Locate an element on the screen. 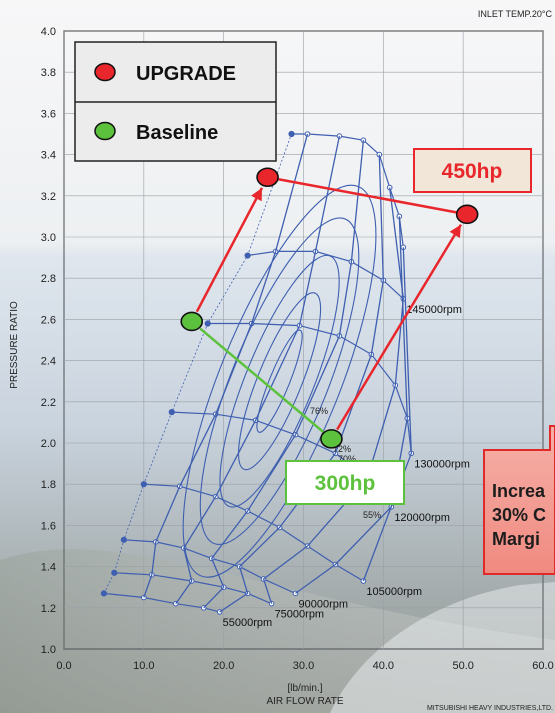 The width and height of the screenshot is (555, 713). x-tick-label: 30.0 is located at coordinates (303, 666).